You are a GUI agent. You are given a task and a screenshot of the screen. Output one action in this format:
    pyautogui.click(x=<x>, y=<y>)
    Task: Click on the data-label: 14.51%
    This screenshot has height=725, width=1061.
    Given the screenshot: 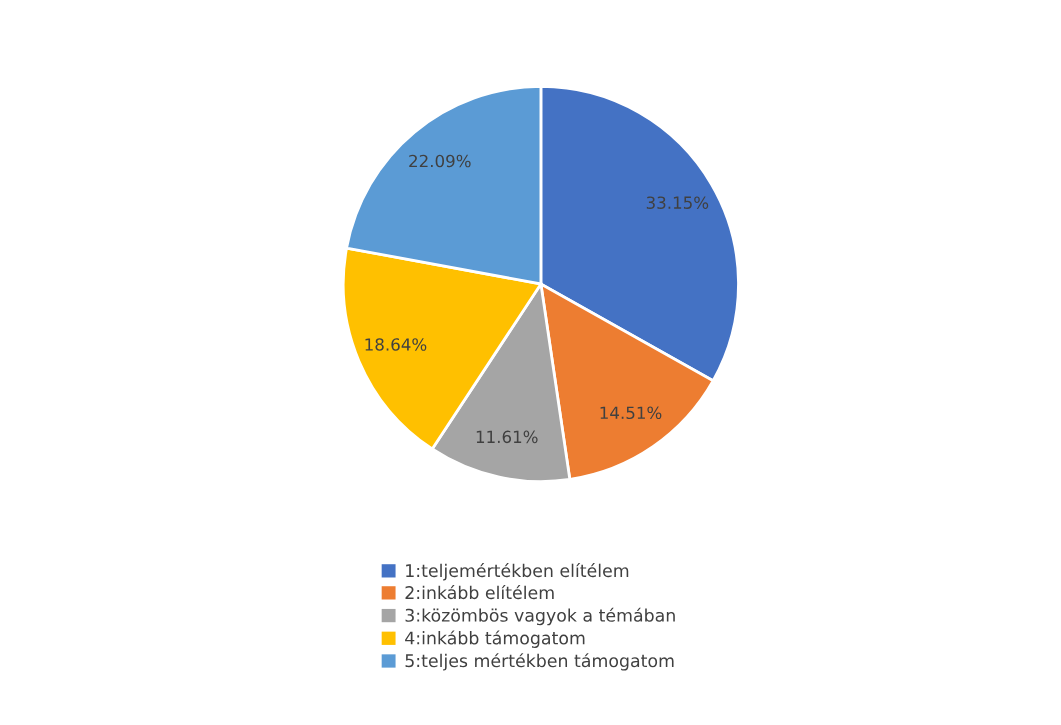 What is the action you would take?
    pyautogui.click(x=631, y=413)
    